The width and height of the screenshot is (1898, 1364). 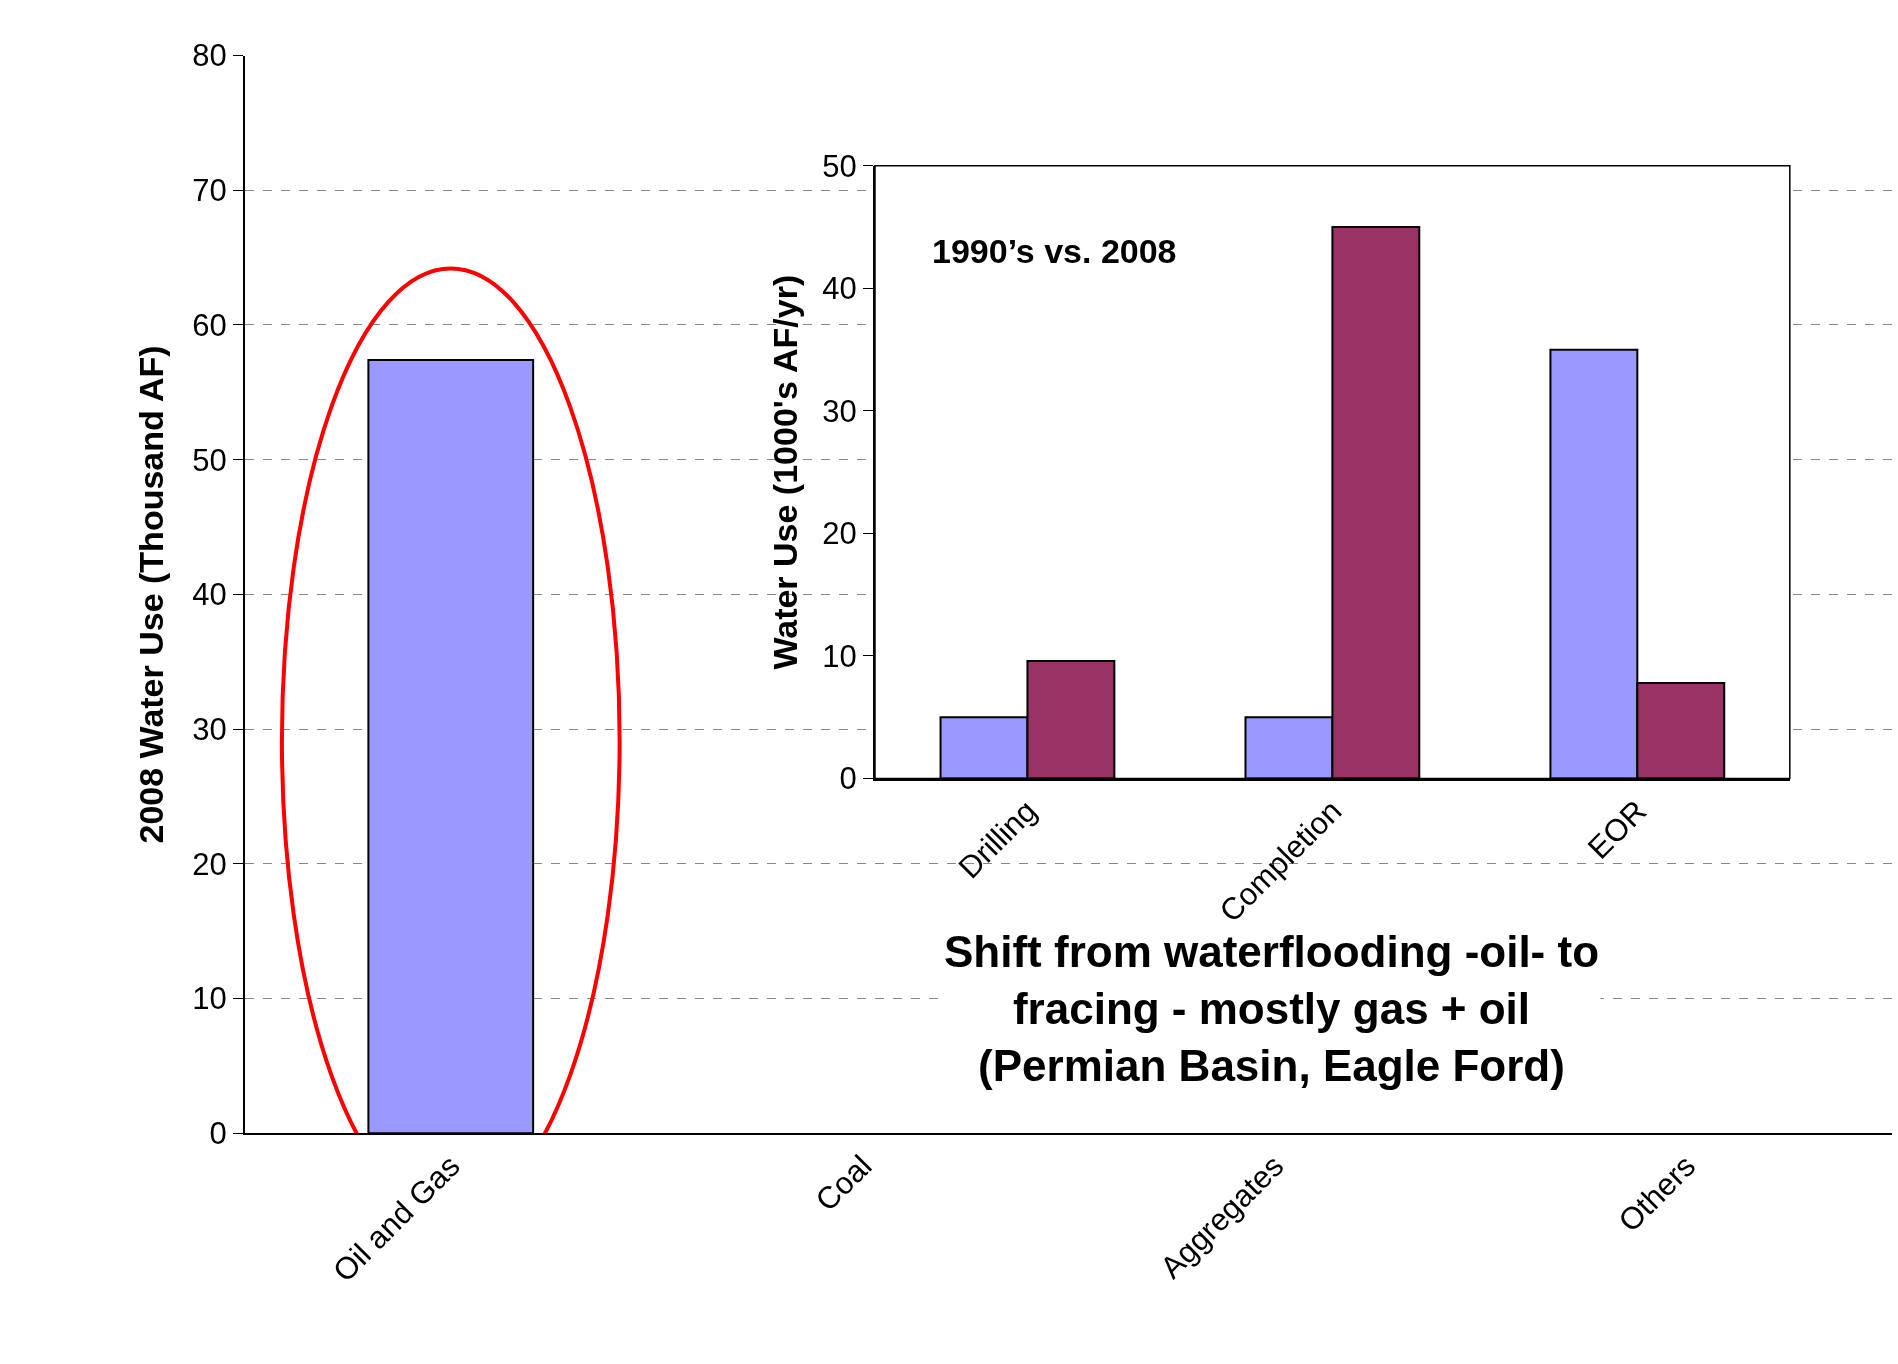 What do you see at coordinates (1054, 251) in the screenshot?
I see `annotation: 1990’s vs. 2008` at bounding box center [1054, 251].